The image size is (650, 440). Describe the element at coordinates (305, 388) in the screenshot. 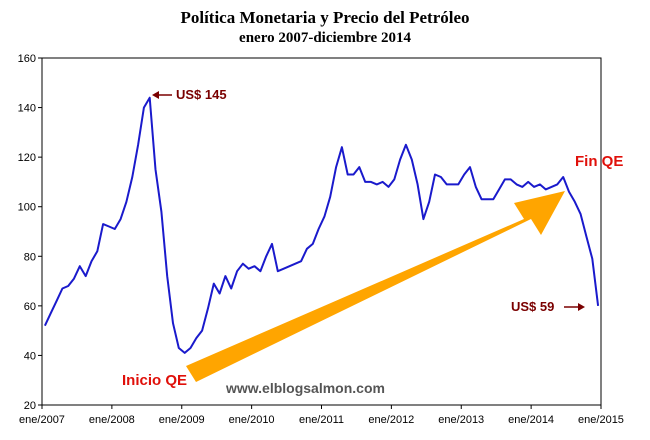

I see `source-watermark: www.elblogsalmon.com` at that location.